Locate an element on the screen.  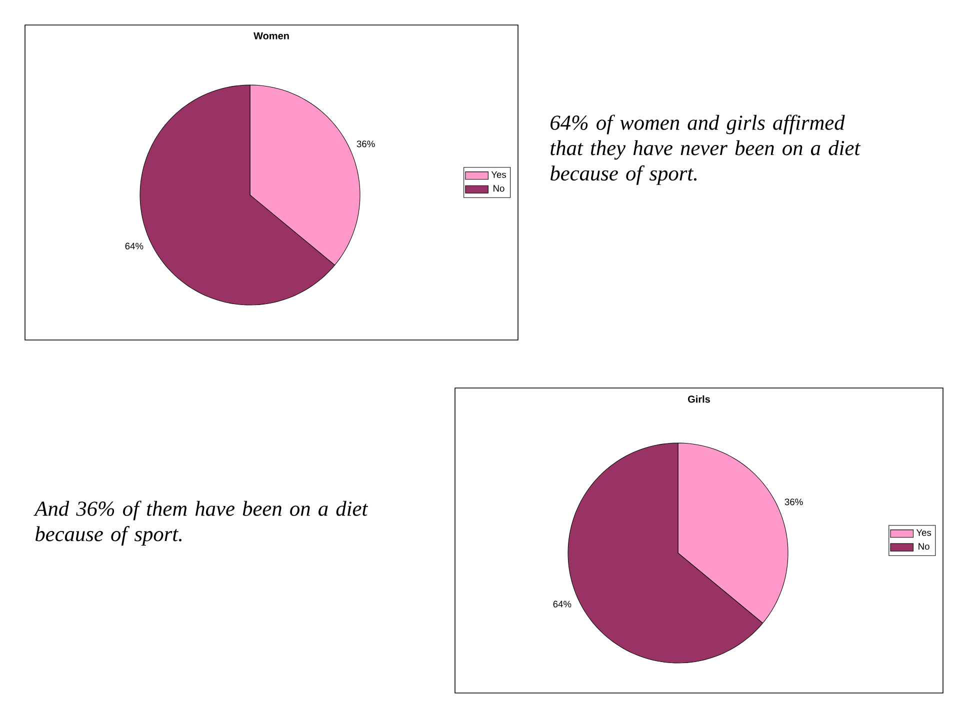
chart-title: Women is located at coordinates (271, 36).